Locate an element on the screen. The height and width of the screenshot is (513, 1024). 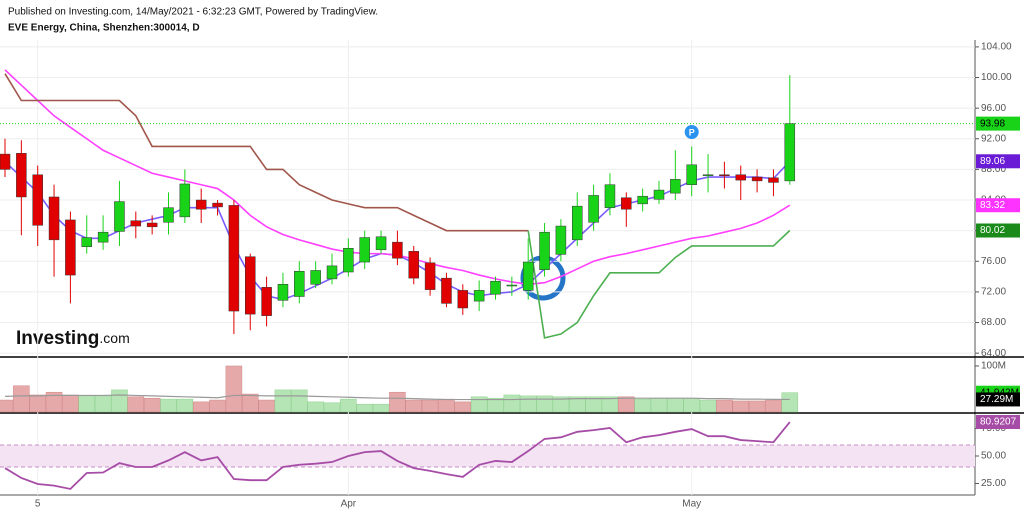
event-marker-label: P is located at coordinates (692, 132).